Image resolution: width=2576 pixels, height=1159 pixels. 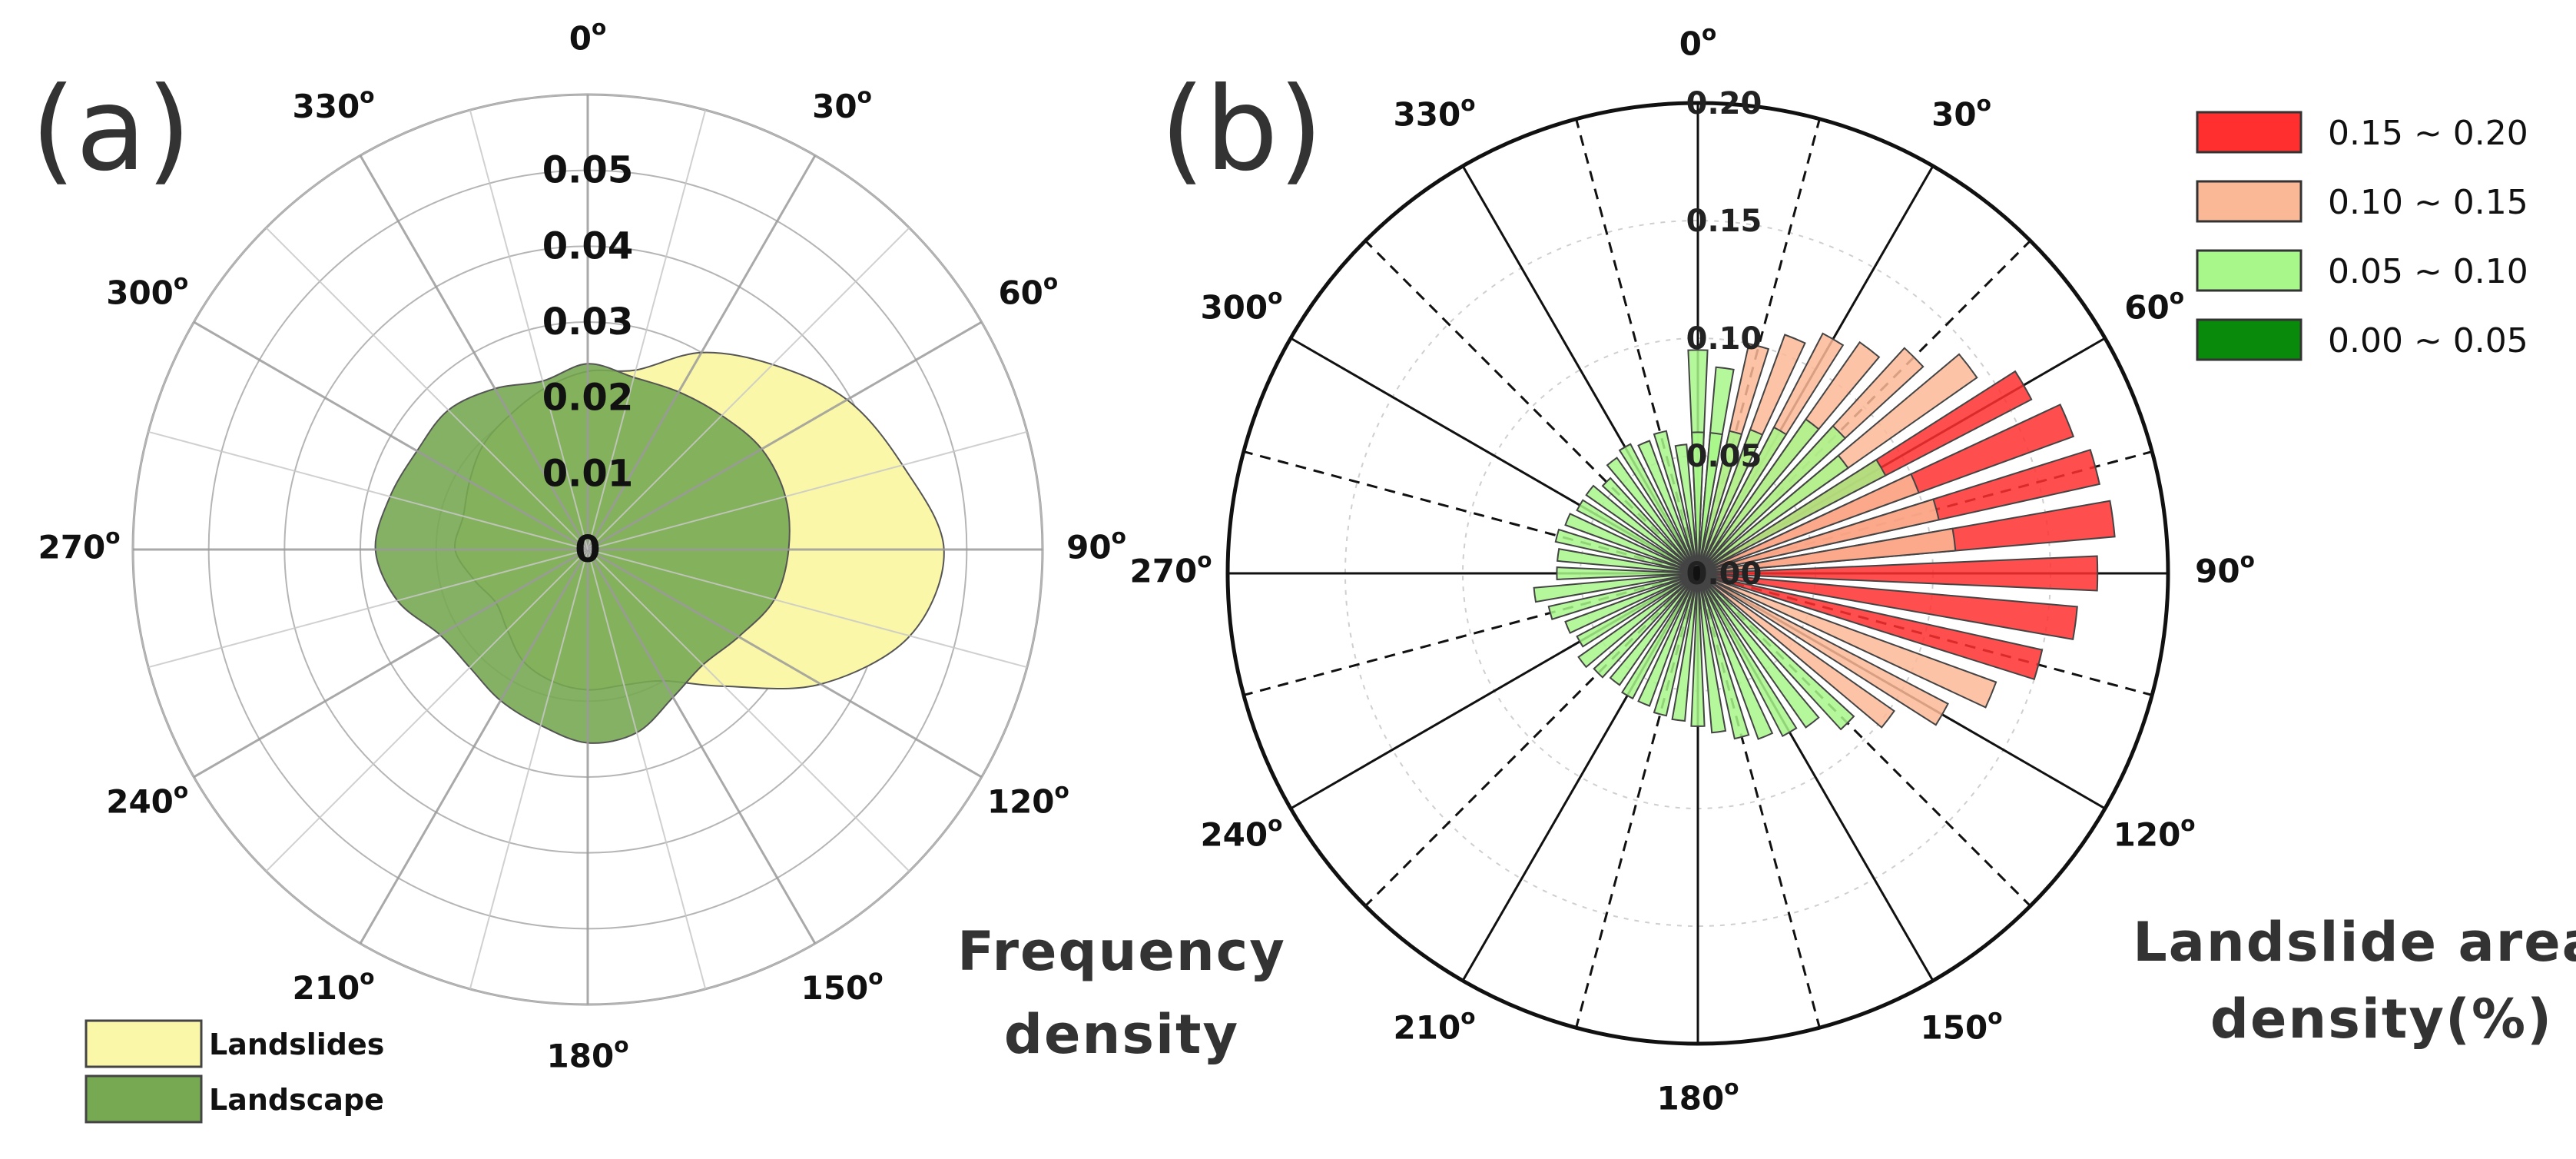 I want to click on panel-b-radial-ticks: 0.00 0.05 0.10 0.15 0.20, so click(x=1724, y=339).